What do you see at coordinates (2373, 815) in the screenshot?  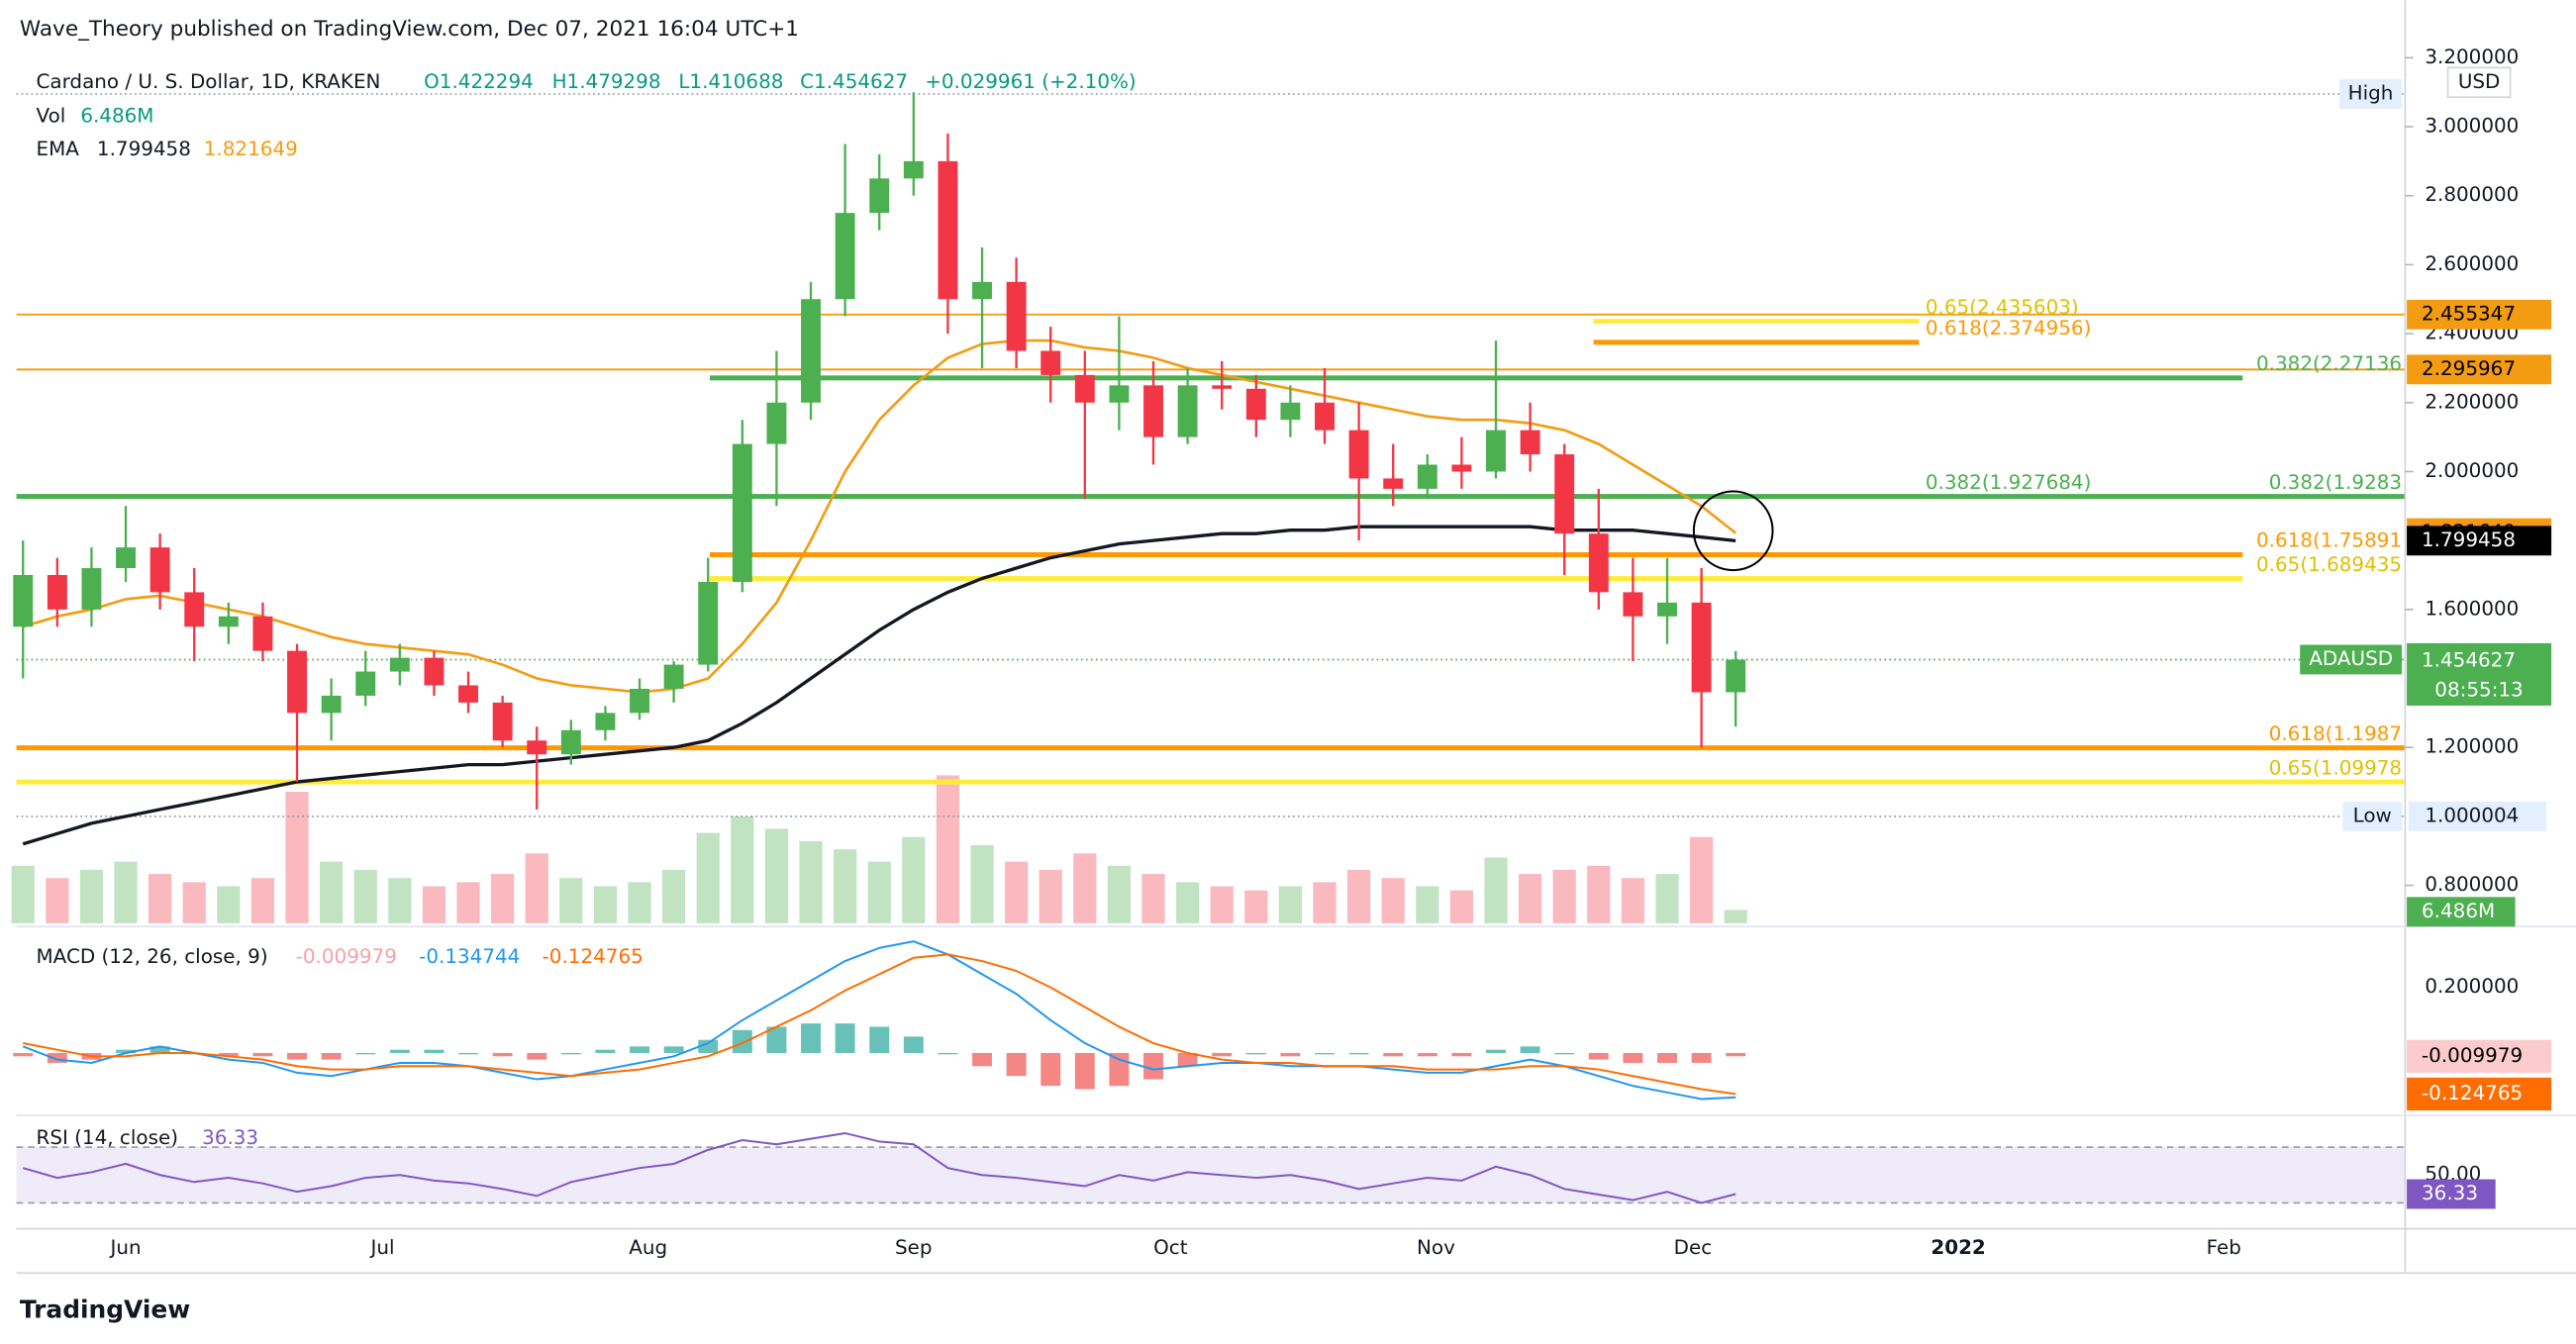 I see `low-label: Low` at bounding box center [2373, 815].